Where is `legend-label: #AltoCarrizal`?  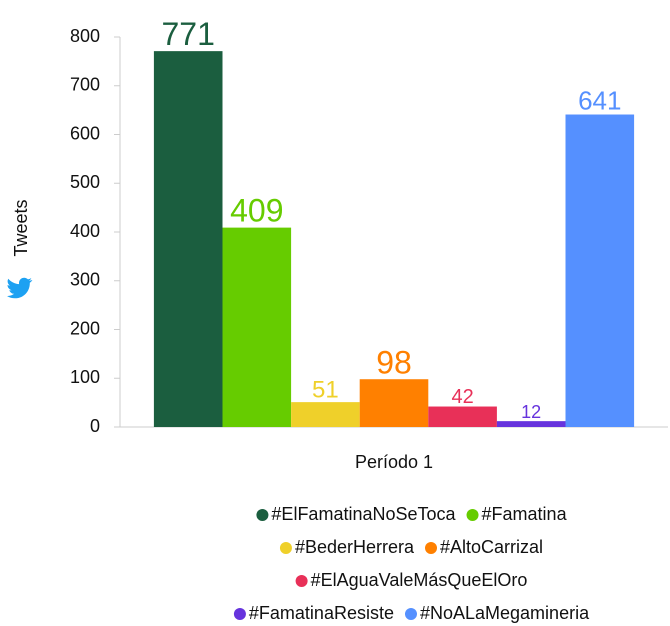 legend-label: #AltoCarrizal is located at coordinates (491, 547).